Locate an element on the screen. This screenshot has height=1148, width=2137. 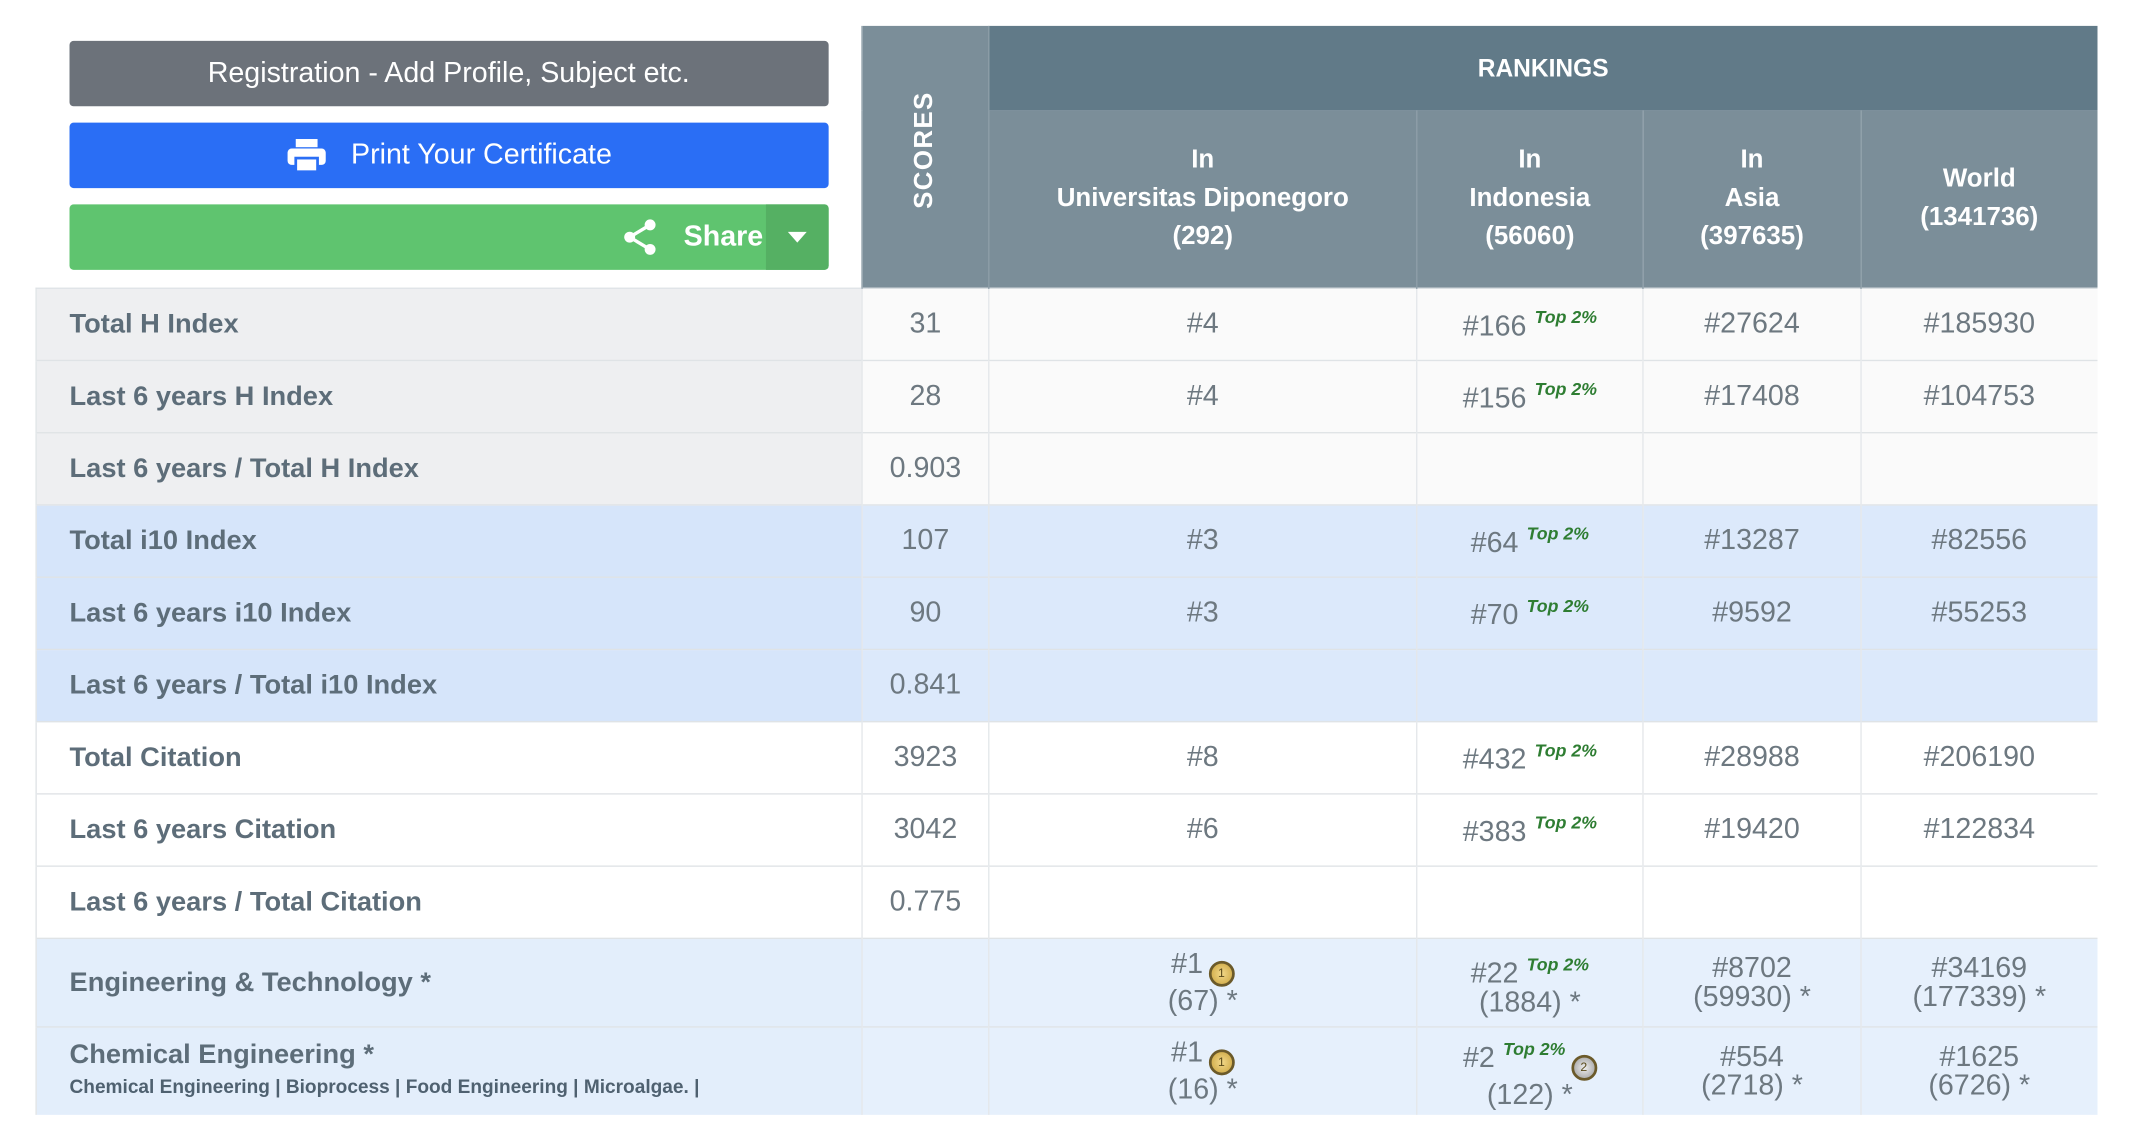
column-header-line: (56060) is located at coordinates (1530, 236).